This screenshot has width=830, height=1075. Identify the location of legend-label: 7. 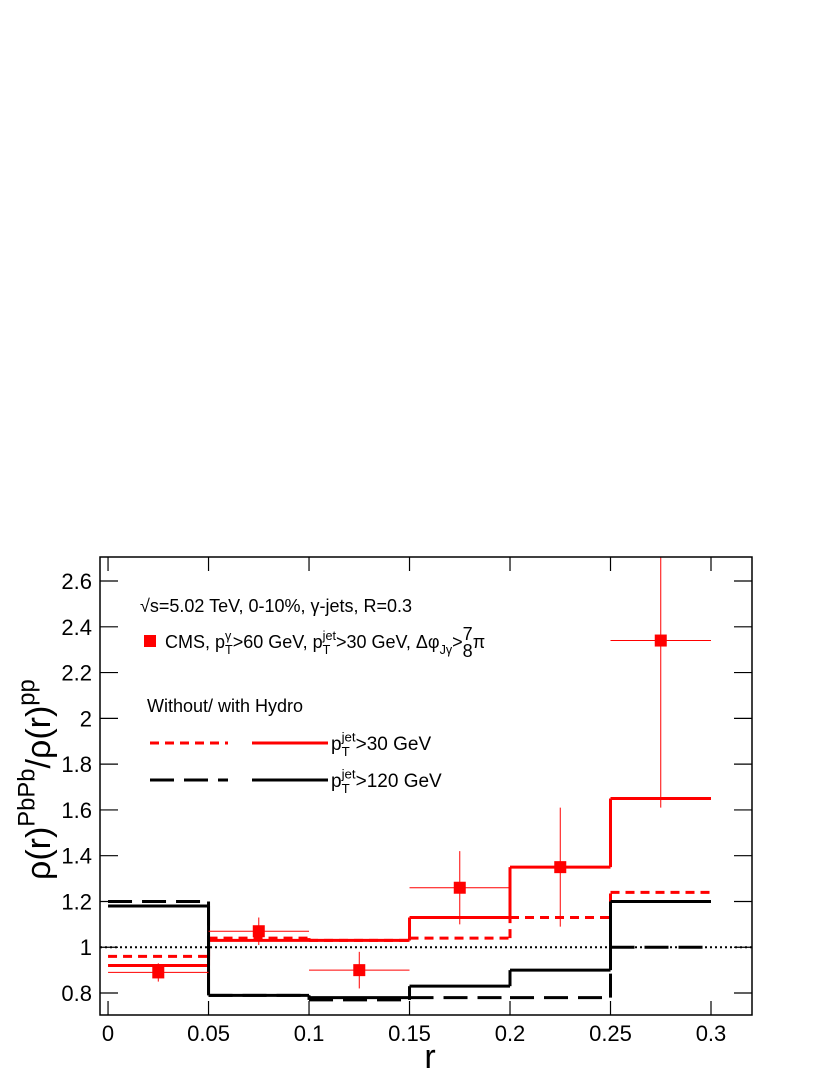
(468, 634).